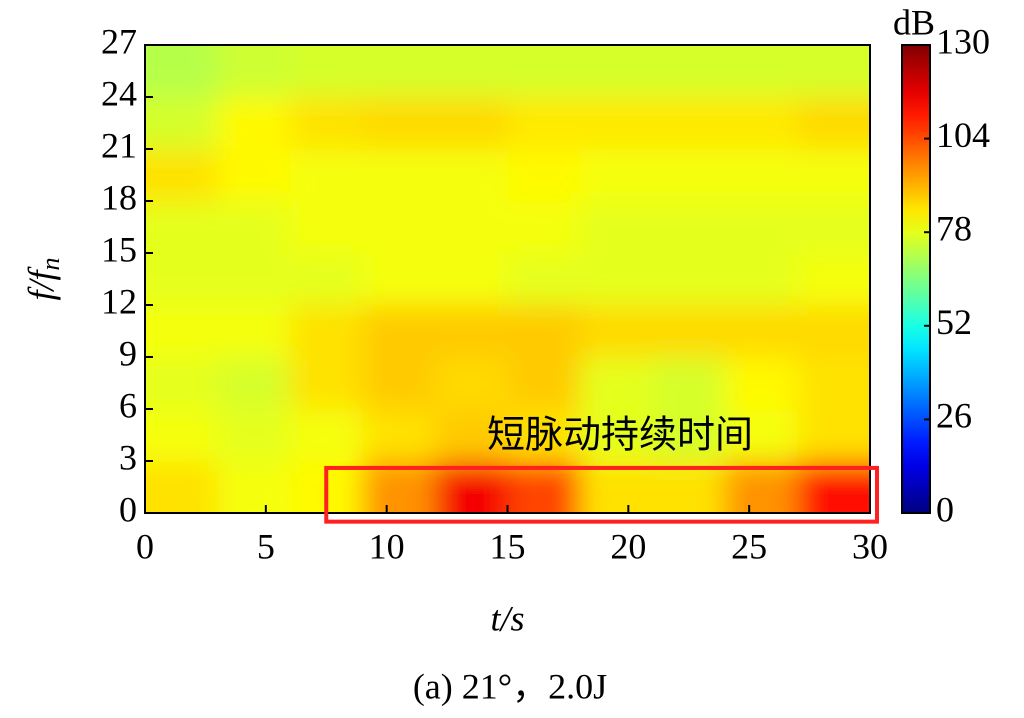 The height and width of the screenshot is (718, 1024). Describe the element at coordinates (387, 546) in the screenshot. I see `x-tick-label: 10` at that location.